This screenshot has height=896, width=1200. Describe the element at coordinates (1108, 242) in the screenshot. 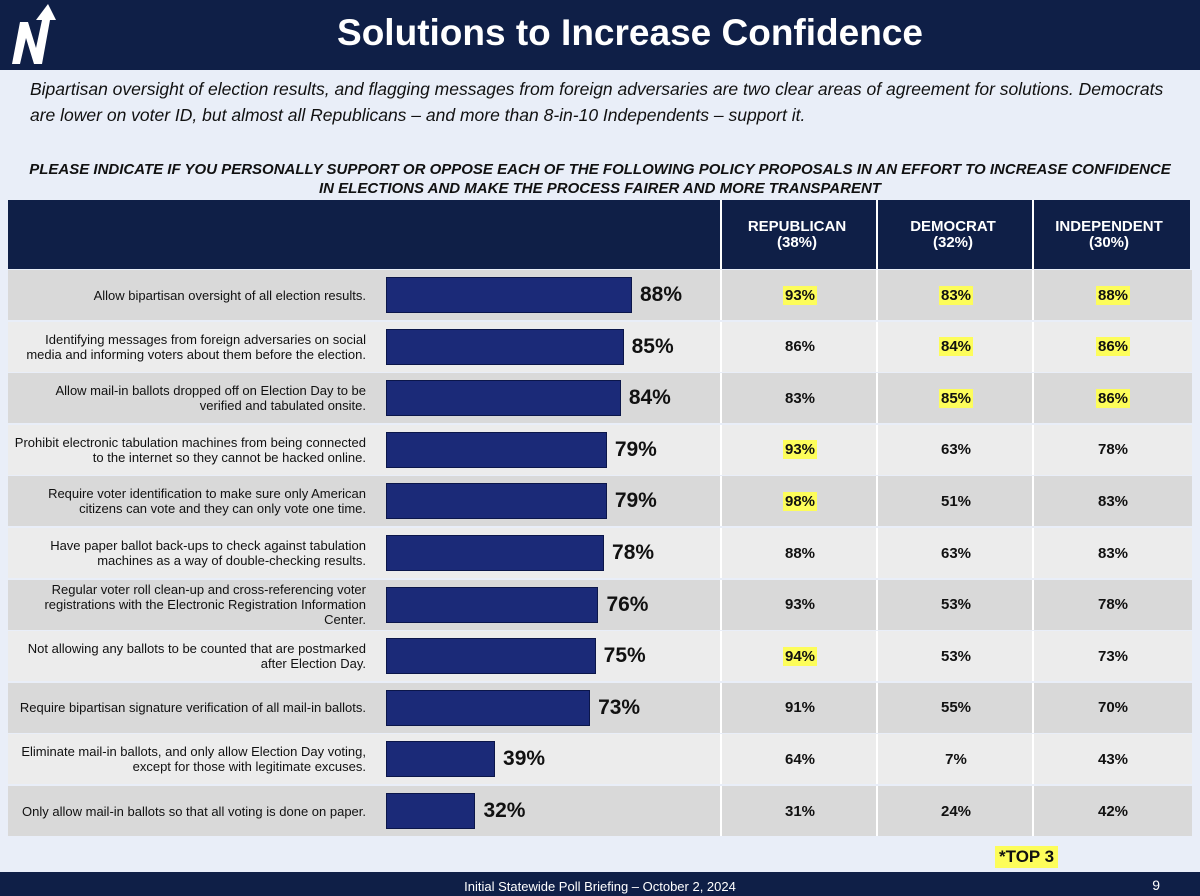

I see `col-share: (30%)` at that location.